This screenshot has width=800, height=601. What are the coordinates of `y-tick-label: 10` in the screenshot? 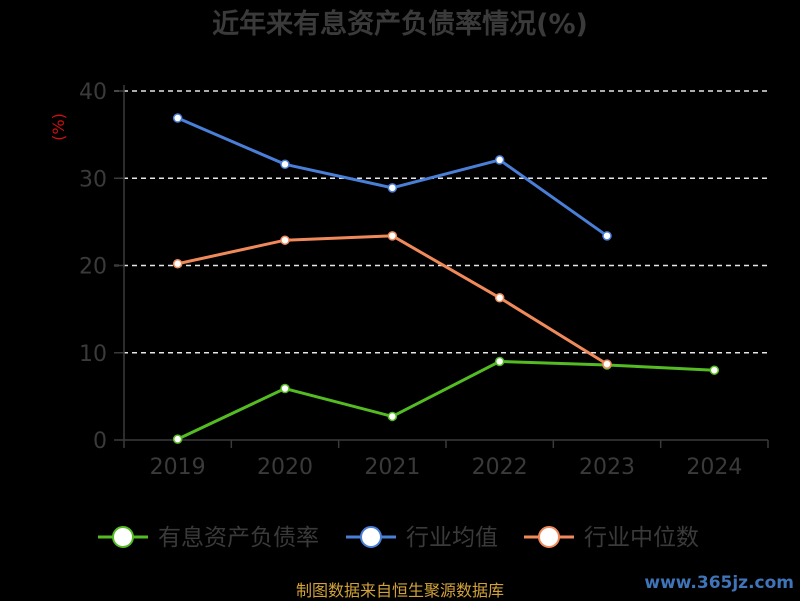 It's located at (93, 354).